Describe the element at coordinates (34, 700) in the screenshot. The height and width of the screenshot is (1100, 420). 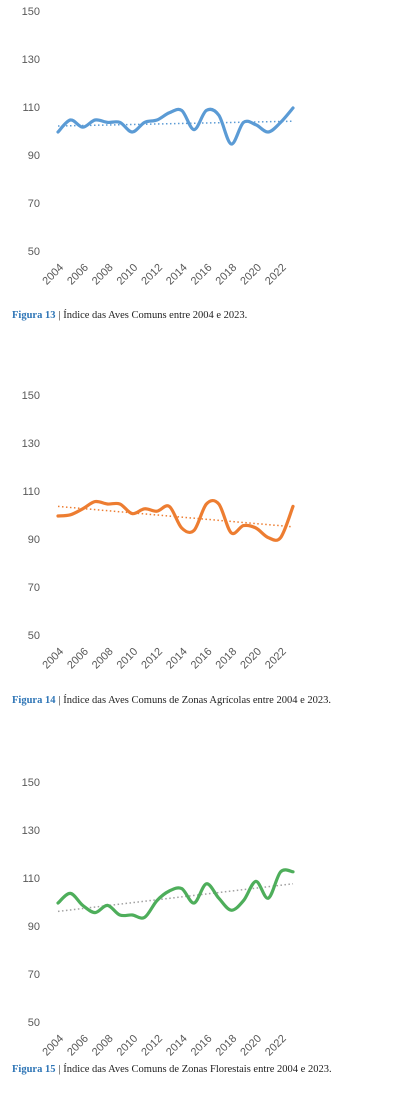
I see `figure-label: Figura 14` at that location.